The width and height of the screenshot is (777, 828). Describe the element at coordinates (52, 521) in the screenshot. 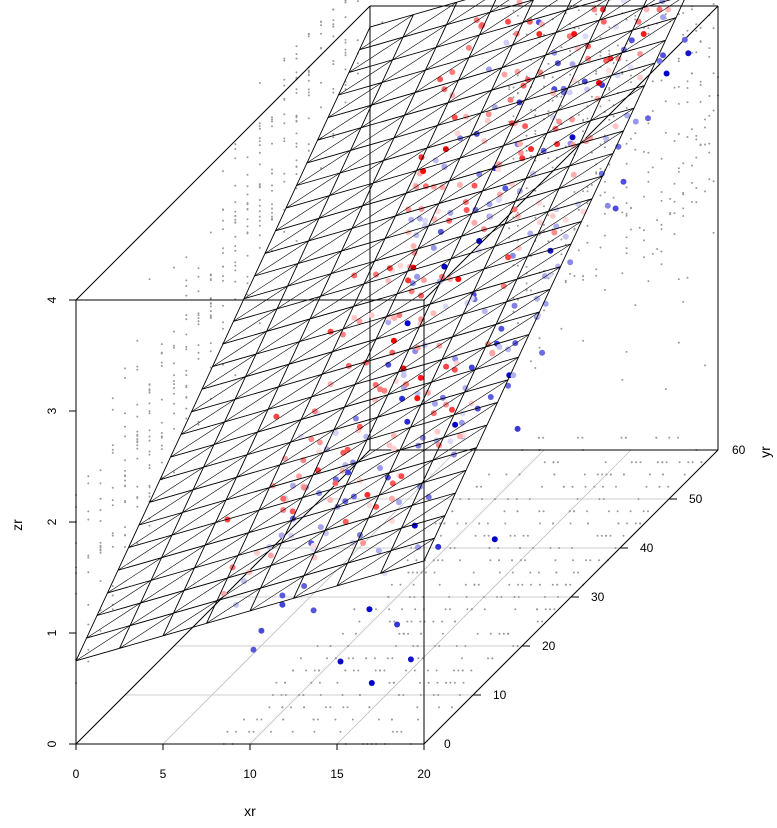

I see `z-axis-ticks: 0 1 2 3 4` at that location.